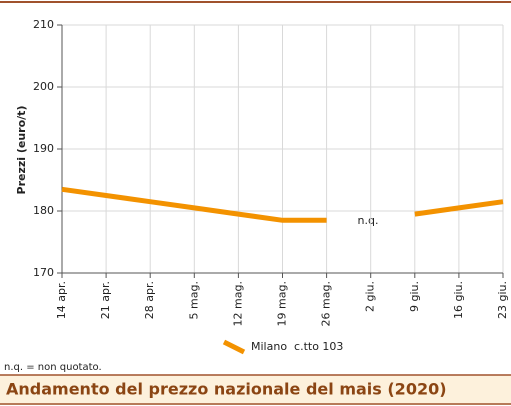  What do you see at coordinates (282, 303) in the screenshot?
I see `x-tick-label: 19 mag.` at bounding box center [282, 303].